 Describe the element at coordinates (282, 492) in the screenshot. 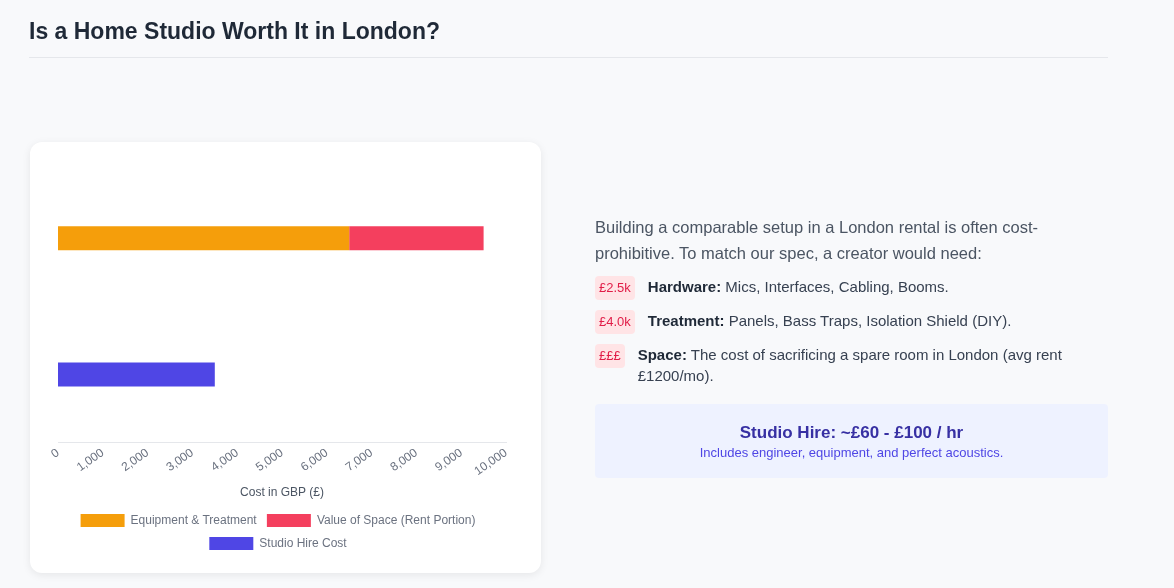

I see `x-axis-title: Cost in GBP (£)` at that location.